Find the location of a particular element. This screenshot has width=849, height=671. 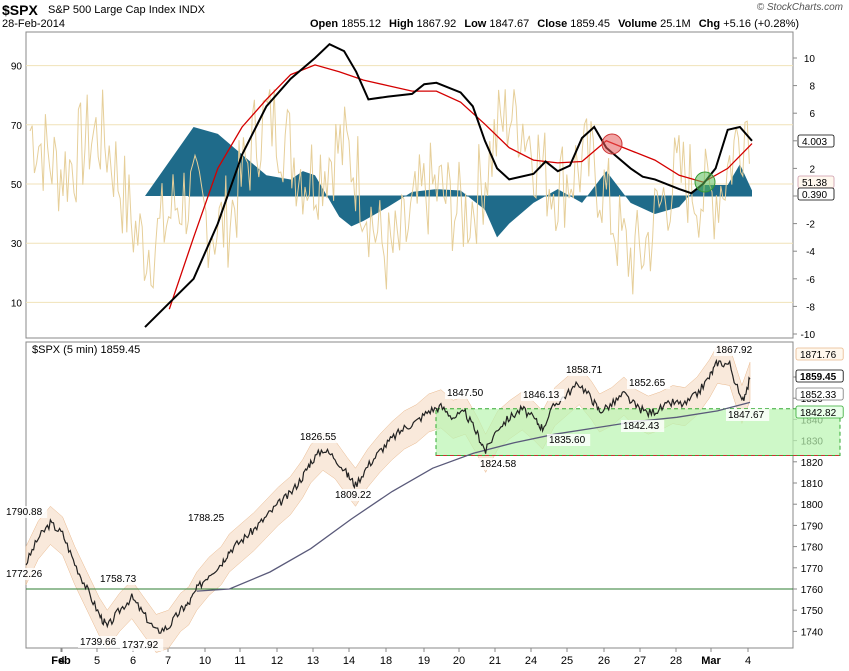

histogram-value-label-box is located at coordinates (816, 194).